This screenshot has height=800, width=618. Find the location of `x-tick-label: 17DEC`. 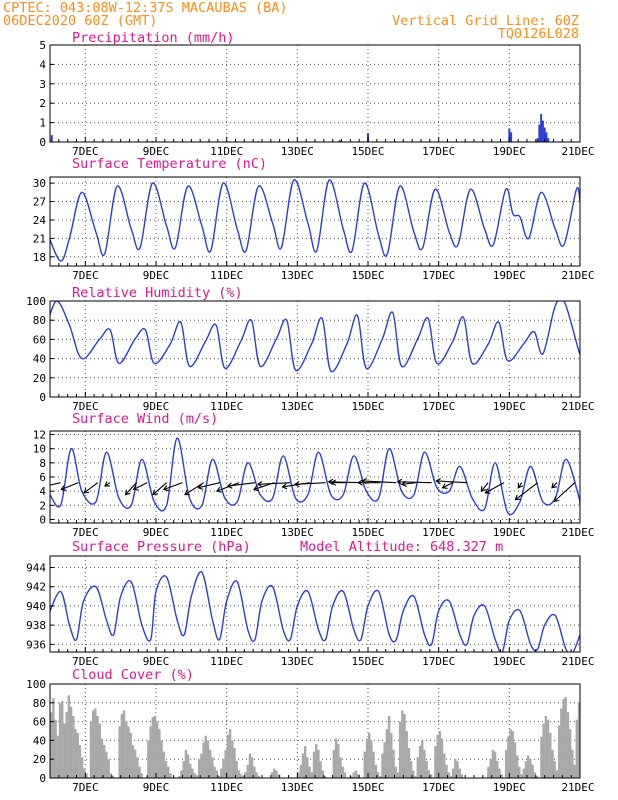

x-tick-label: 17DEC is located at coordinates (438, 275).